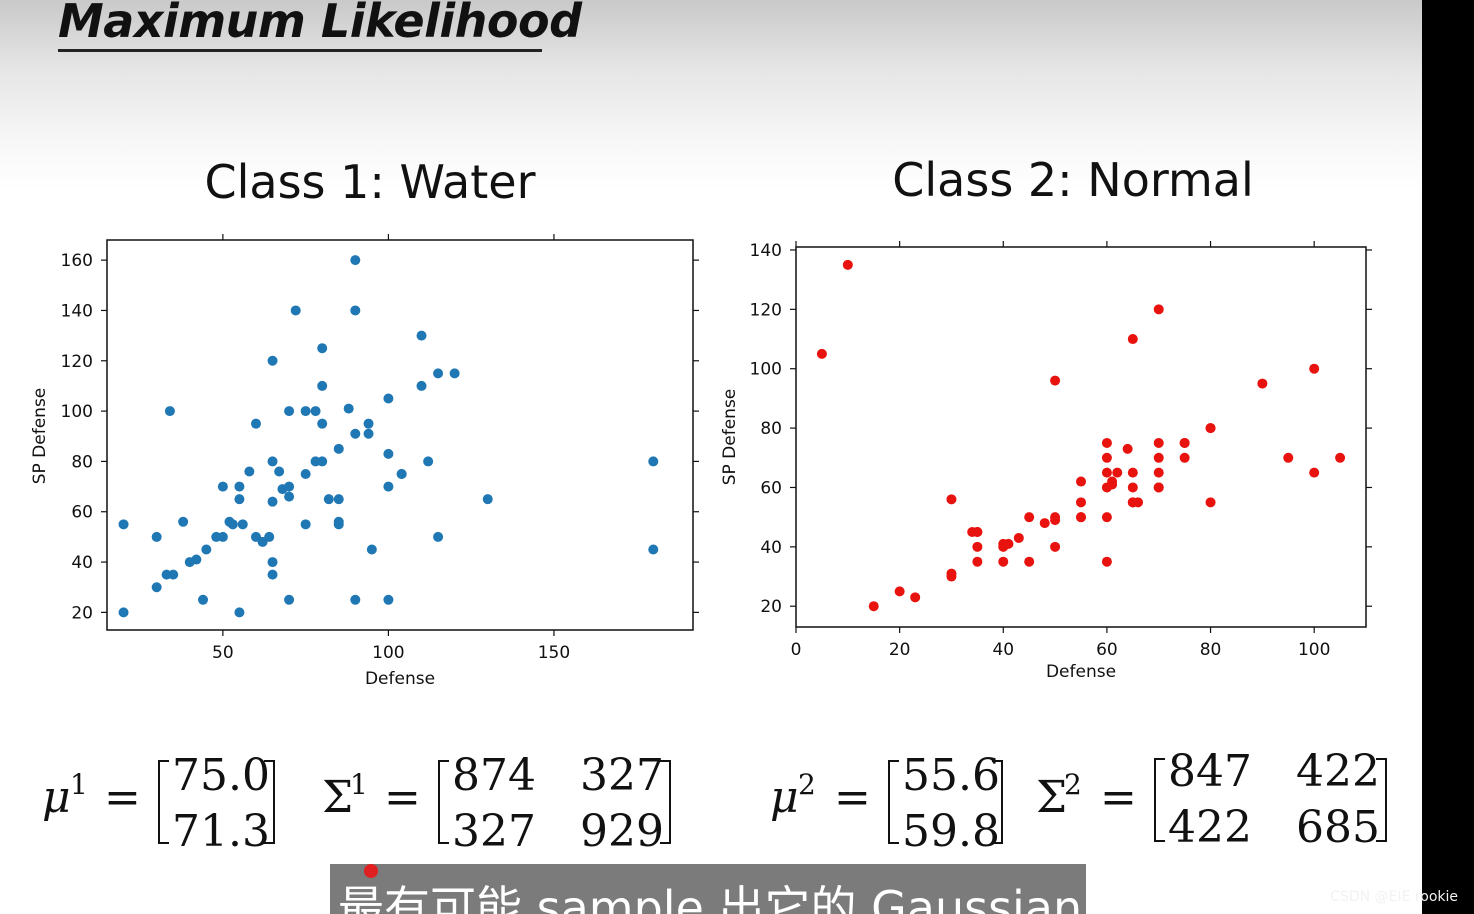  What do you see at coordinates (82, 513) in the screenshot?
I see `y-tick-label: 60` at bounding box center [82, 513].